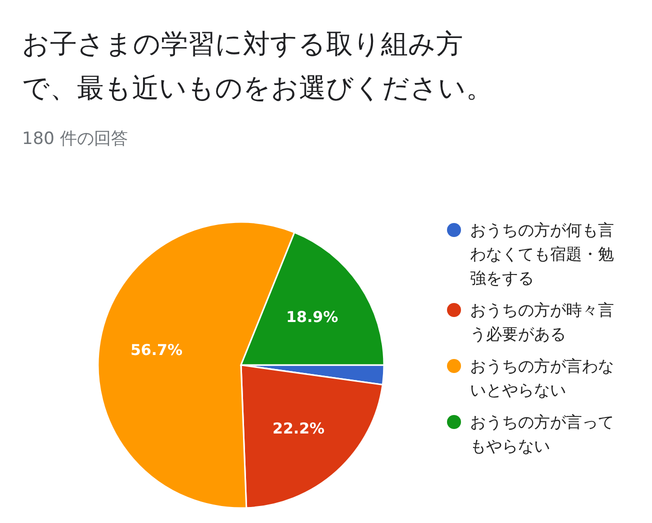 The width and height of the screenshot is (652, 523). I want to click on legend-label: おうちの方が言わないとやらない, so click(542, 378).